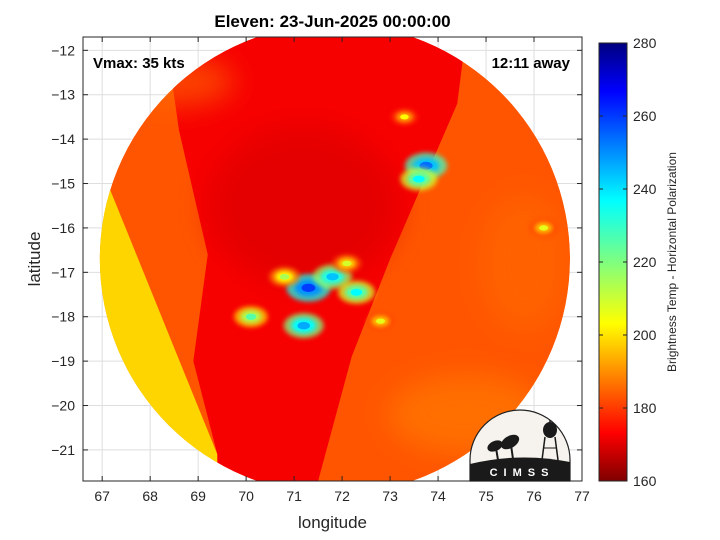  I want to click on vmax-label: Vmax: 35 kts, so click(139, 63).